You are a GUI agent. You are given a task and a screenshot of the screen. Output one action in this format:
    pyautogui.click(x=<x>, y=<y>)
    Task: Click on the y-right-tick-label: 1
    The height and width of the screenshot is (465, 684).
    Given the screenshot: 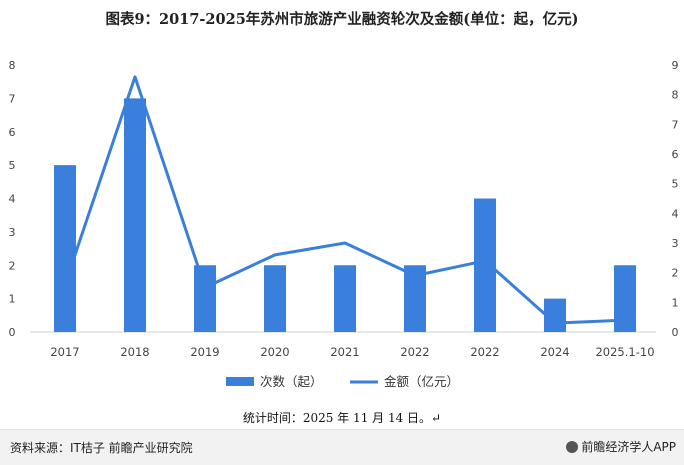 What is the action you would take?
    pyautogui.click(x=675, y=302)
    